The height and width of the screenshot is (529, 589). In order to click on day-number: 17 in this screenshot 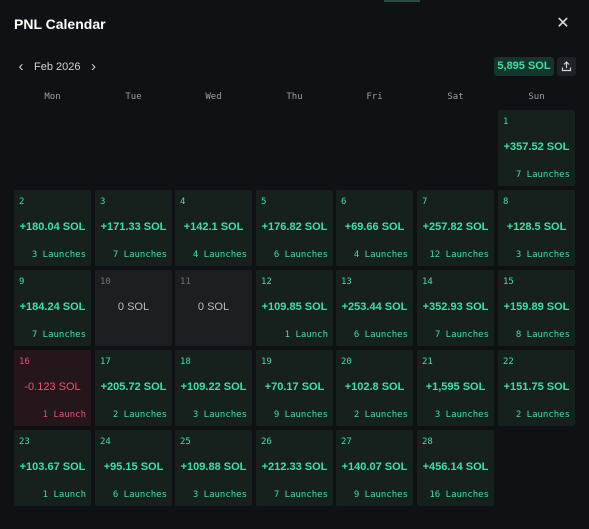, I will do `click(105, 362)`.